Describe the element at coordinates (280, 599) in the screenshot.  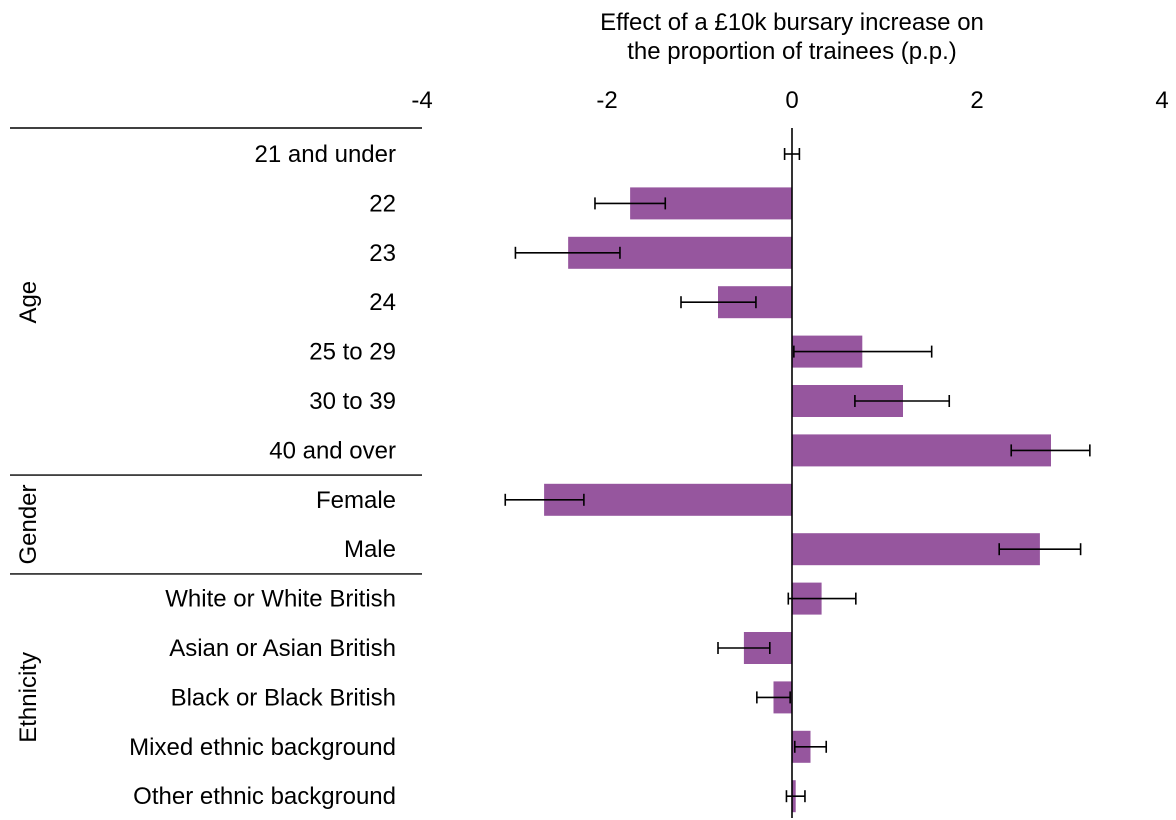
I see `category-label: White or White British` at that location.